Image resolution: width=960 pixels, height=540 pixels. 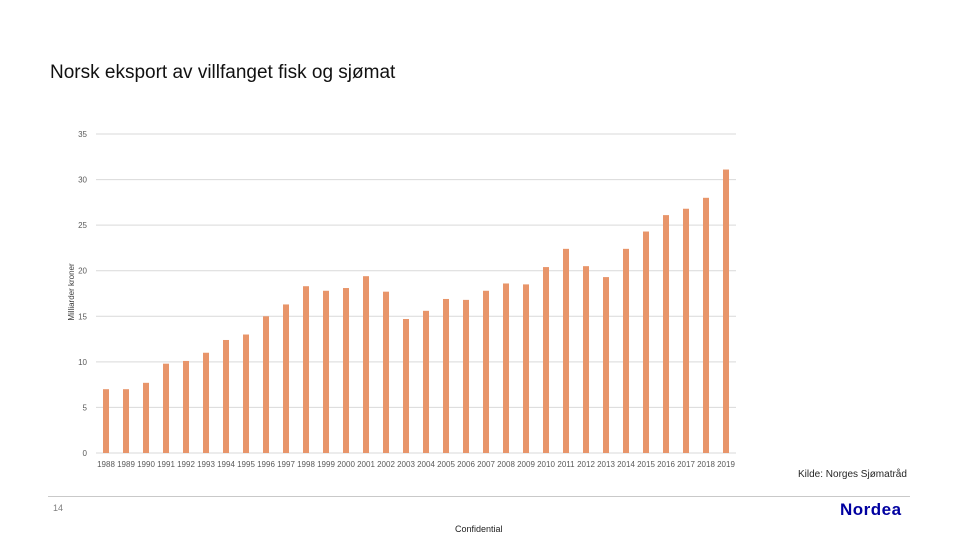 I want to click on bar-2006, so click(x=466, y=376).